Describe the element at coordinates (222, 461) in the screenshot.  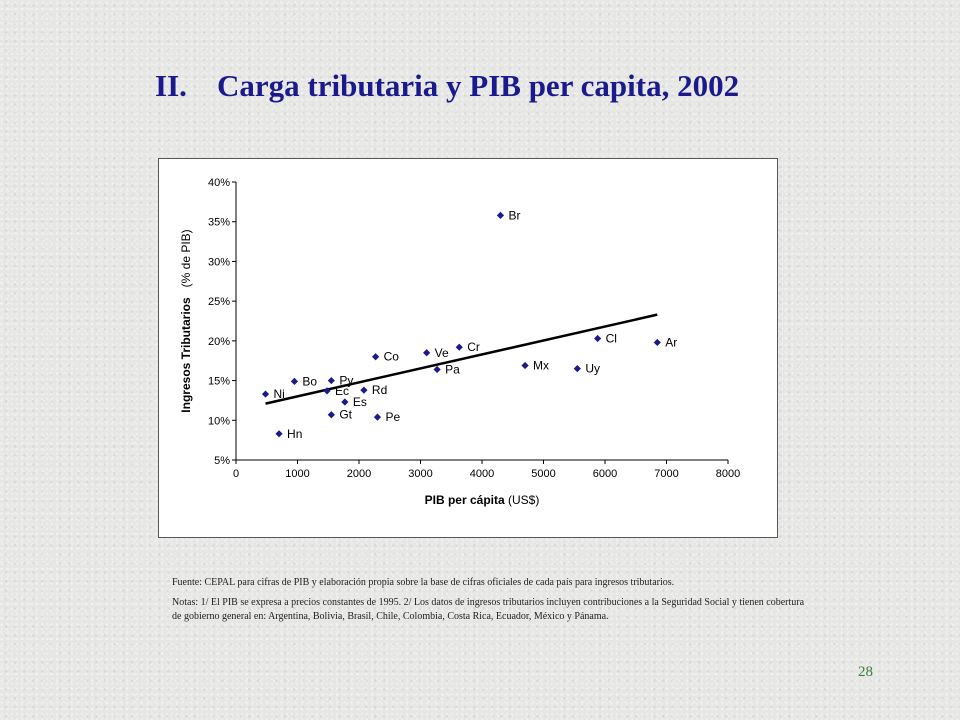
I see `y-tick-label: 5%` at that location.